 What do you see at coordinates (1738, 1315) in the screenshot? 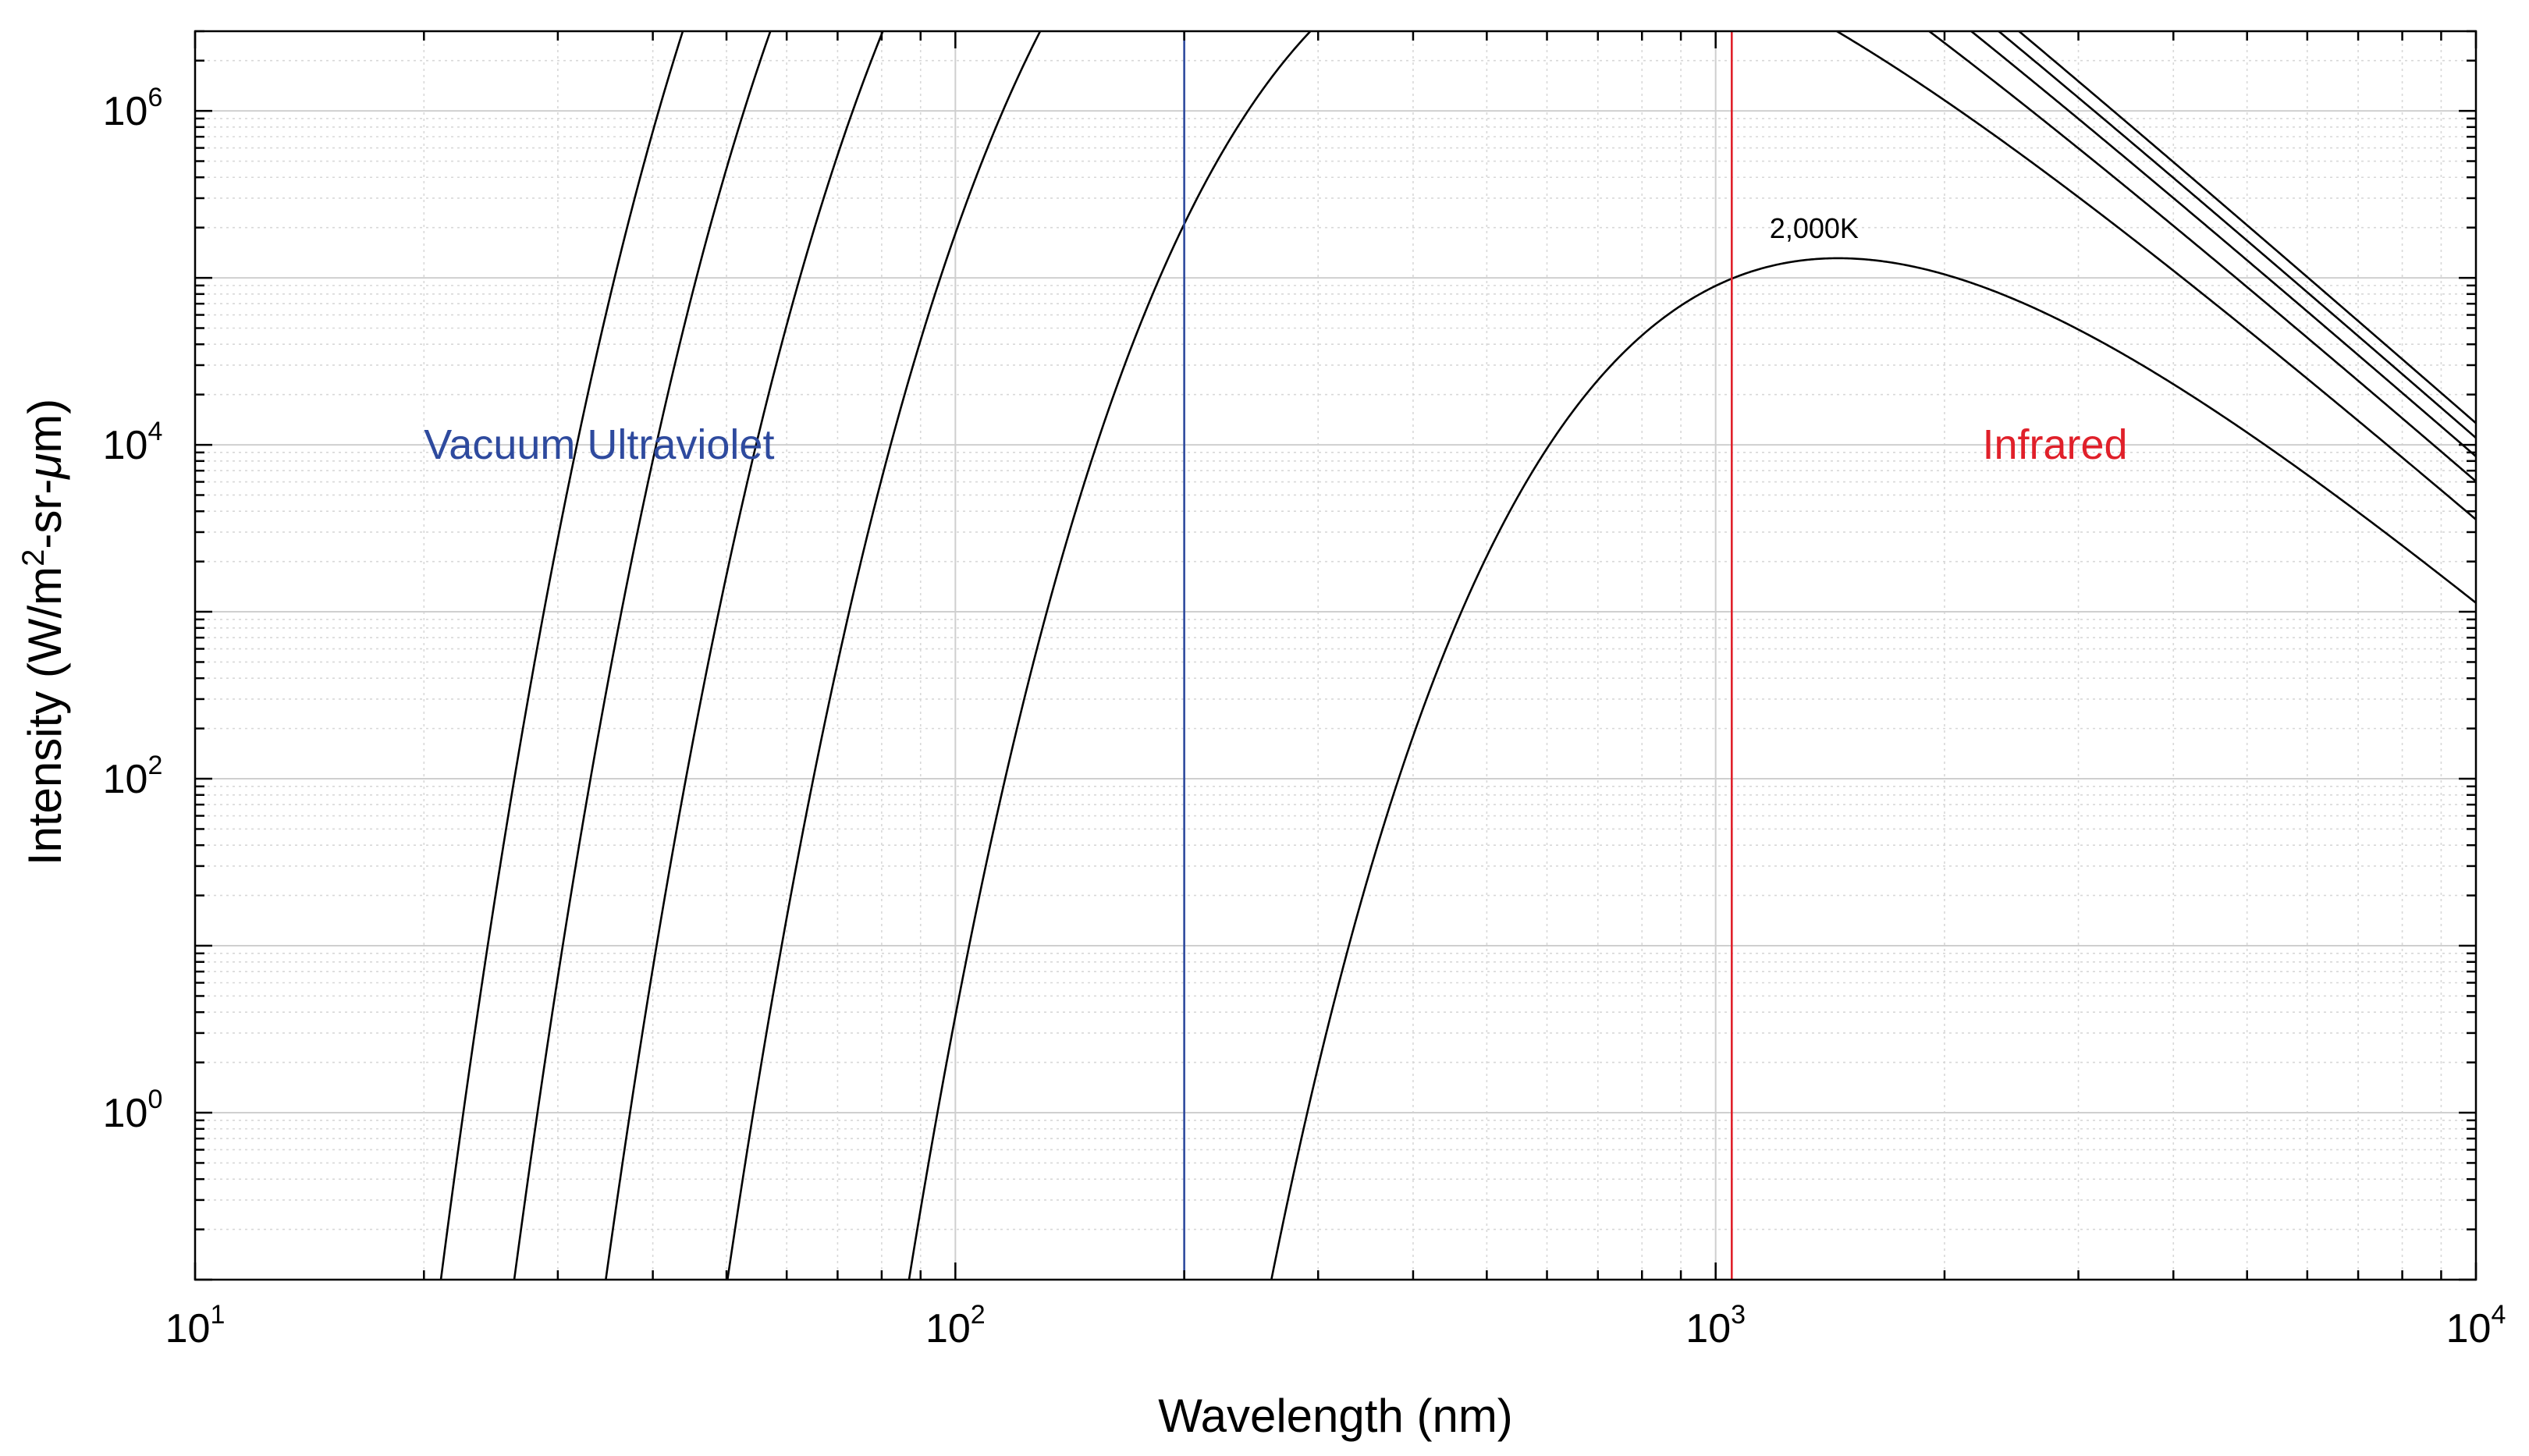
I see `x-tick-label-exp: 3` at bounding box center [1738, 1315].